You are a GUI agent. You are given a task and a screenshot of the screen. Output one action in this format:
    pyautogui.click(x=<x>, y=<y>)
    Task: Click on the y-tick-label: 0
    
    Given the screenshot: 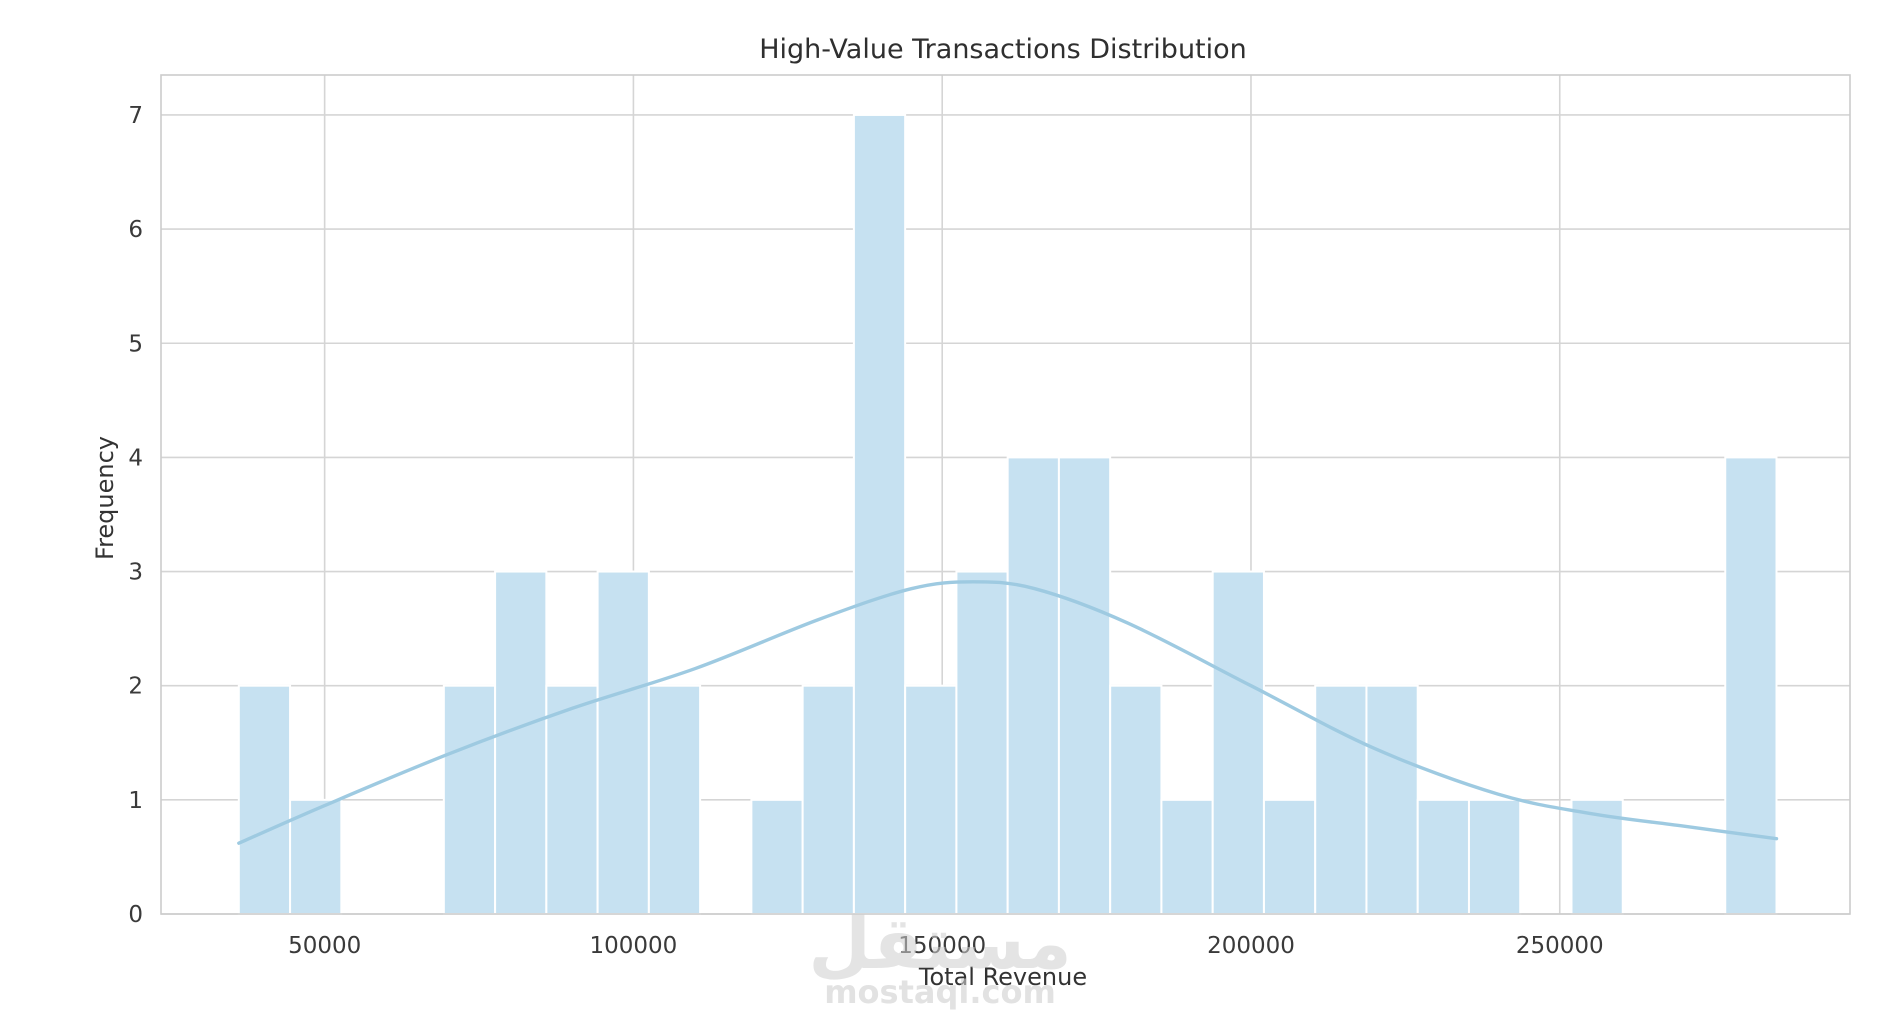 What is the action you would take?
    pyautogui.click(x=135, y=915)
    